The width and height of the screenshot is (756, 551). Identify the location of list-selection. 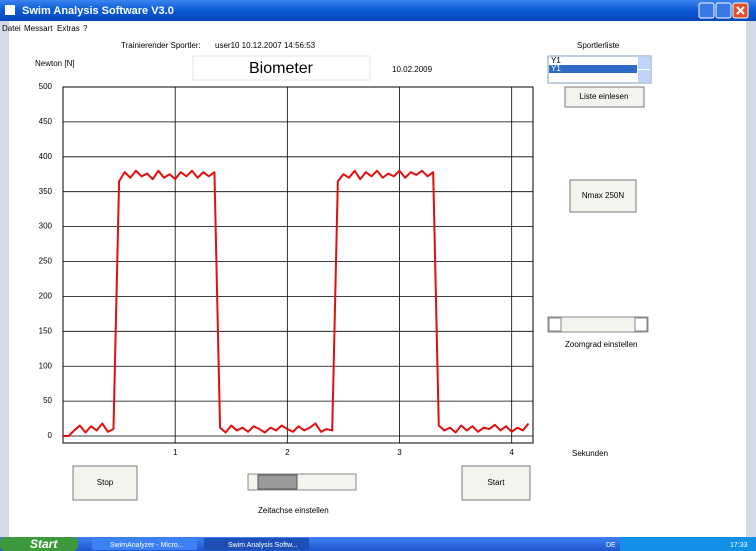
(593, 69).